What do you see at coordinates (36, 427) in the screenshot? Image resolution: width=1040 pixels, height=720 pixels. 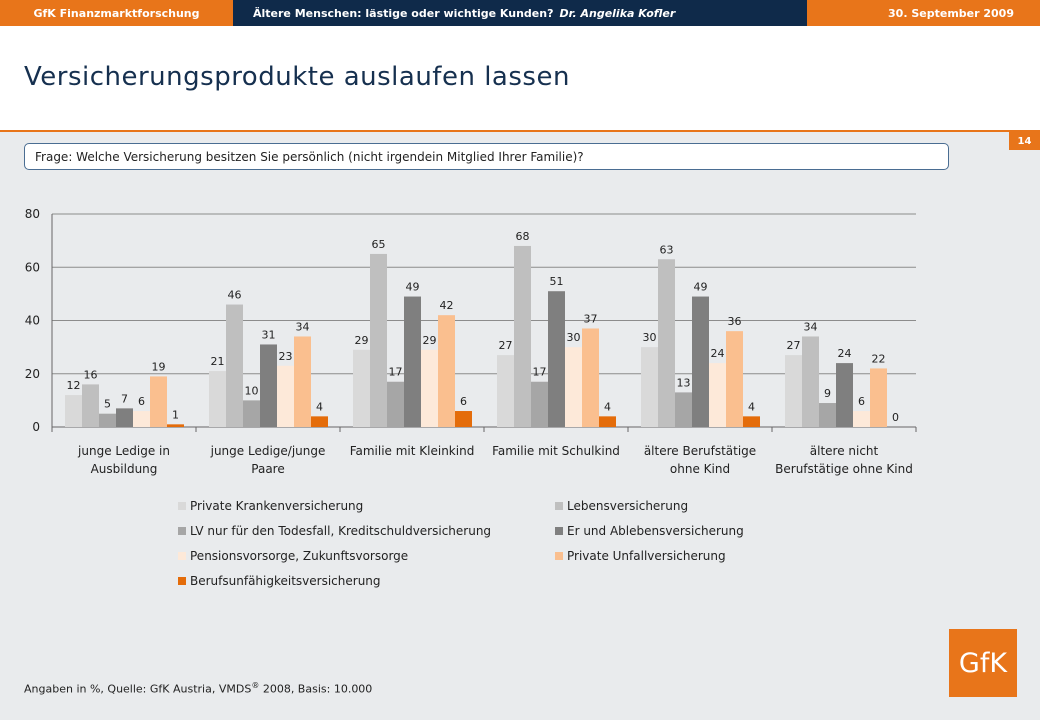 I see `y-tick-label: 0` at bounding box center [36, 427].